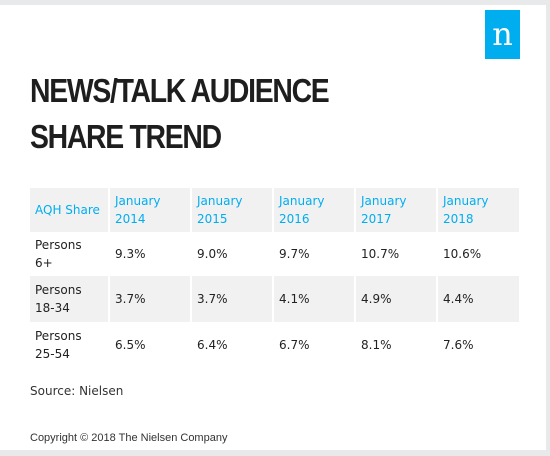  I want to click on table-cell: 6.4%, so click(233, 345).